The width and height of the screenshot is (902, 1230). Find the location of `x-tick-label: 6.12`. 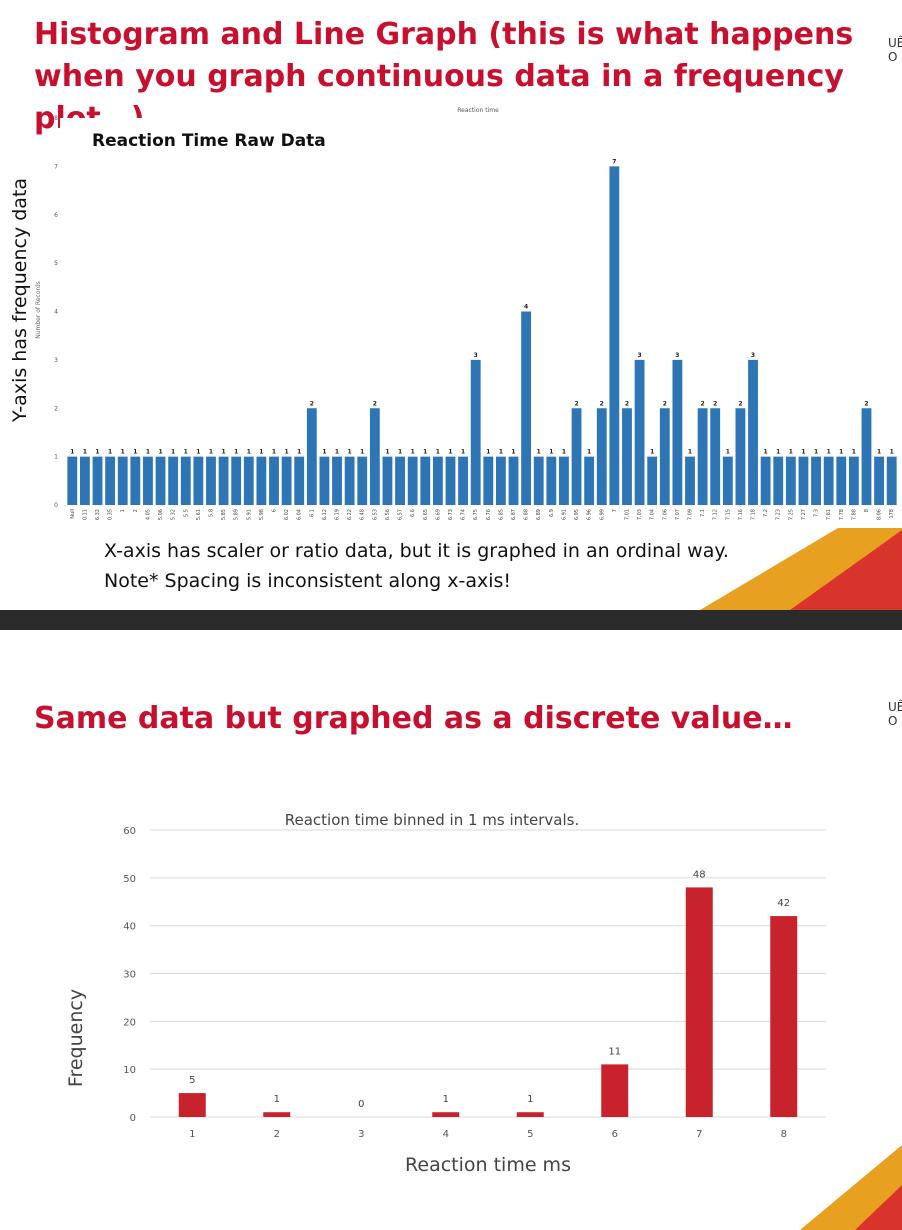

x-tick-label: 6.12 is located at coordinates (325, 514).